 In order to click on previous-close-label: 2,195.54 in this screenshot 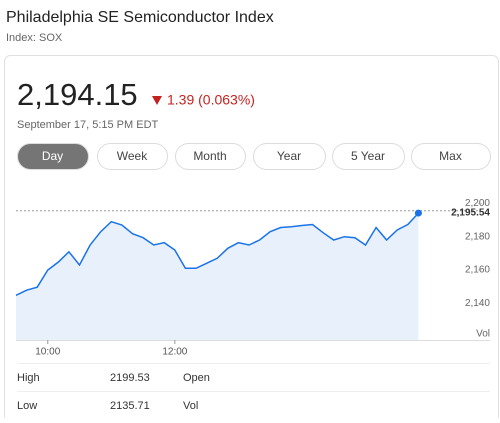, I will do `click(470, 212)`.